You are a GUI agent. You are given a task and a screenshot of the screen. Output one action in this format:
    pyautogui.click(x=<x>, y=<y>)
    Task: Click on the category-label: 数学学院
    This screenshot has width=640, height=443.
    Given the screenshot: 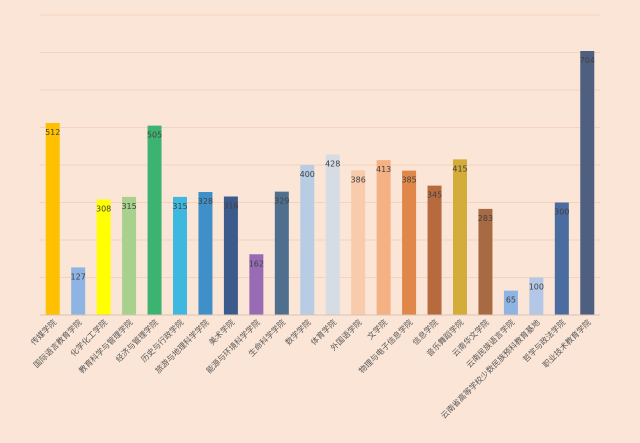 What is the action you would take?
    pyautogui.click(x=298, y=332)
    